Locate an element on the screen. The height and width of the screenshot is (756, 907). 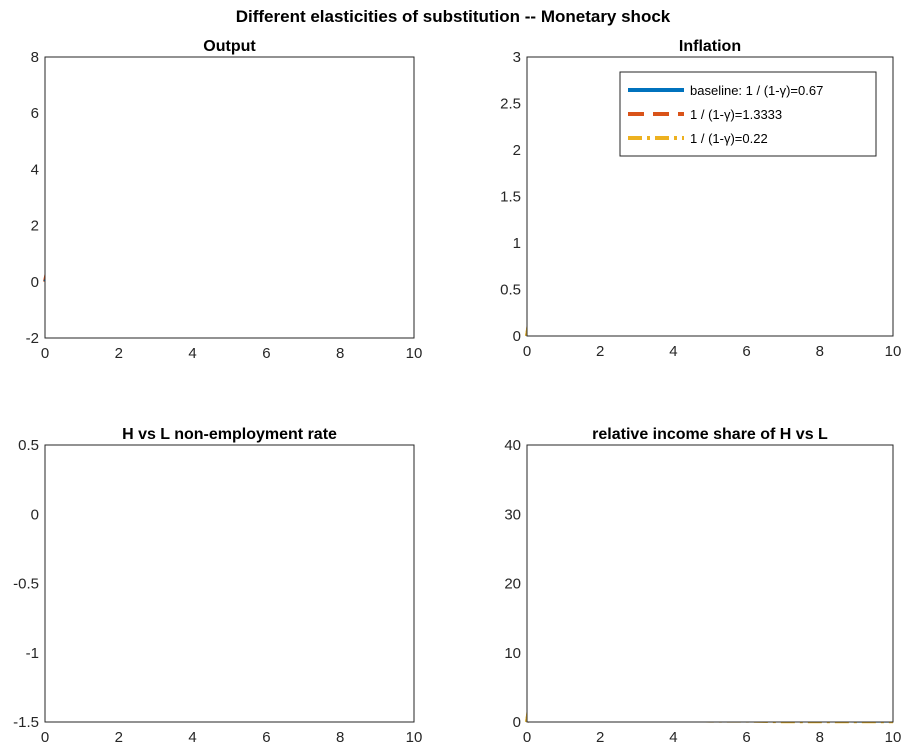
panel-title: Output is located at coordinates (229, 46).